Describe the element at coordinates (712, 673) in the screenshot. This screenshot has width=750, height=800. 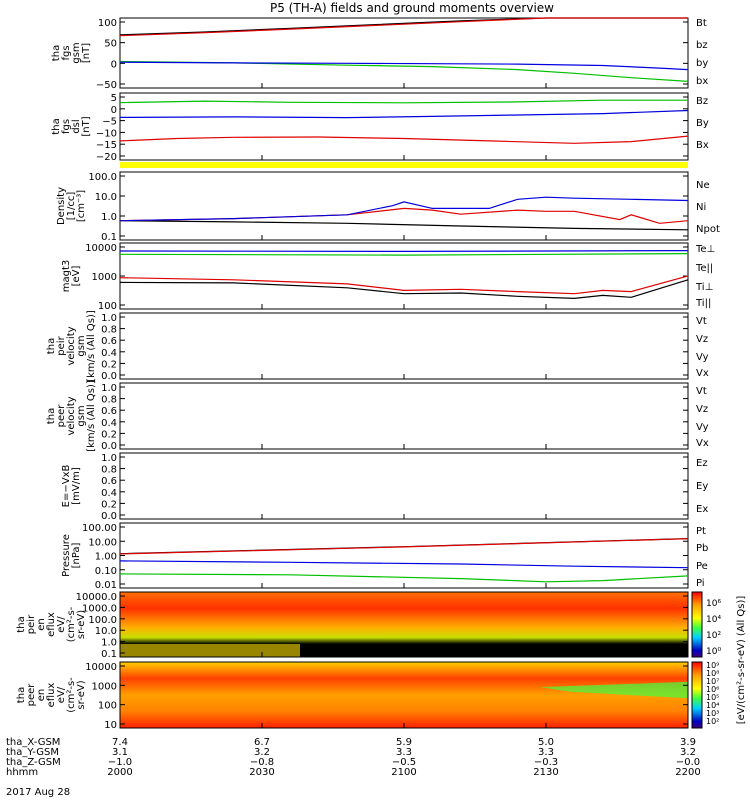
I see `colorbar-tick-label: 10⁸` at that location.